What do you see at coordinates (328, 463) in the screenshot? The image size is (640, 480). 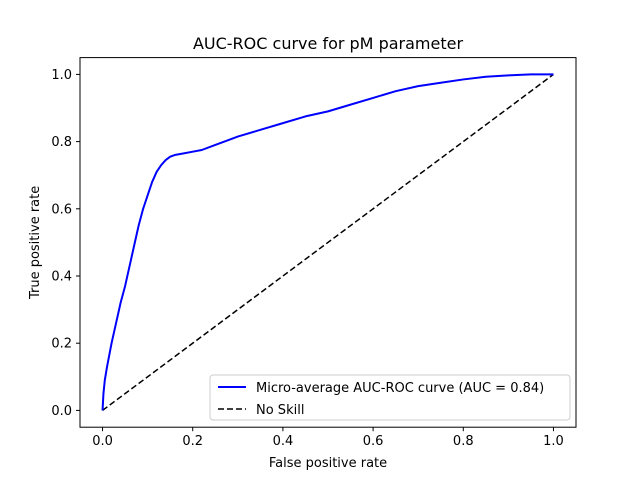 I see `x-axis-label: False positive rate` at bounding box center [328, 463].